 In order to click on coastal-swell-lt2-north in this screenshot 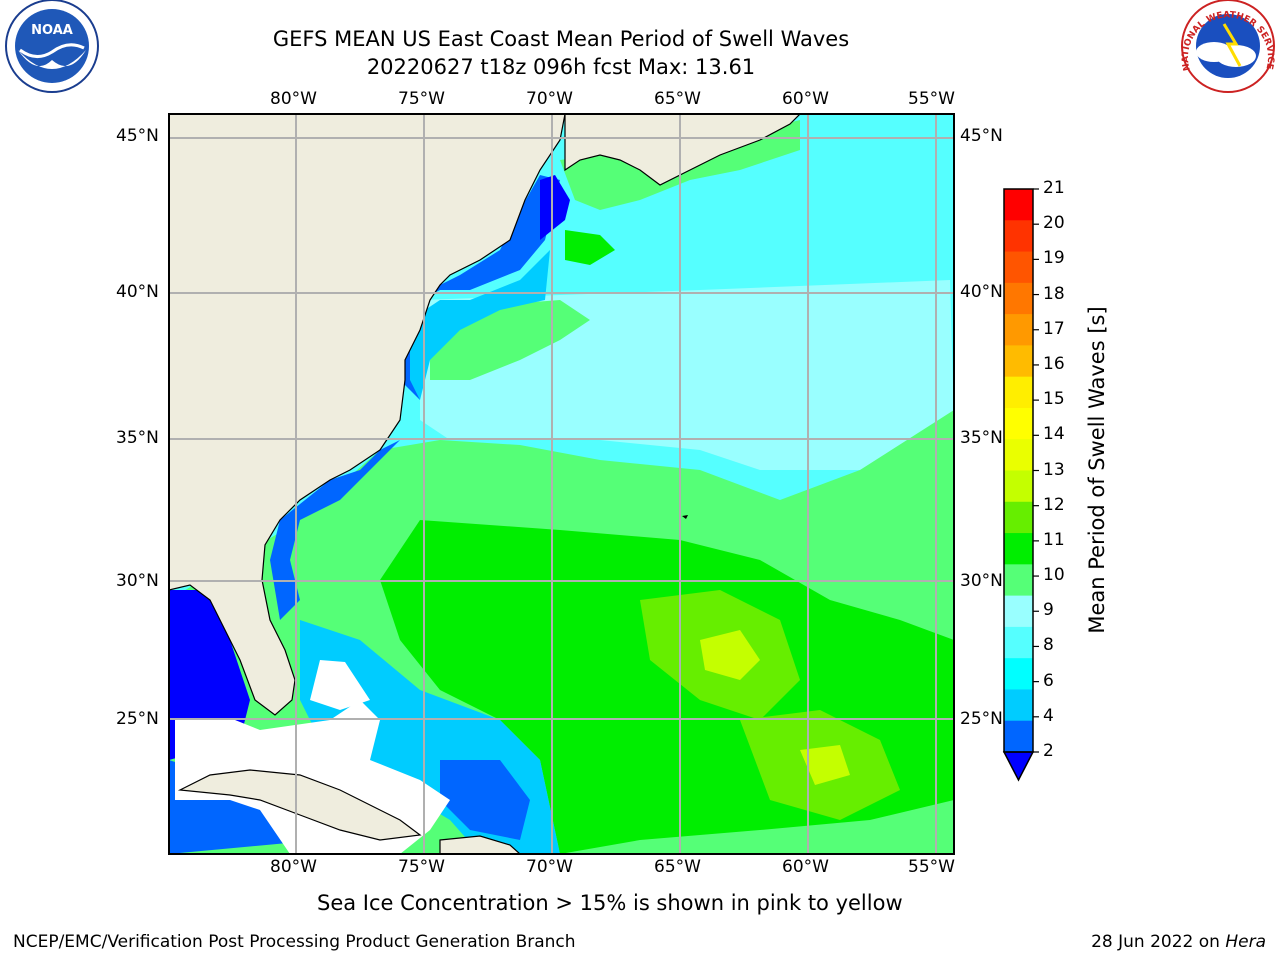, I will do `click(555, 207)`.